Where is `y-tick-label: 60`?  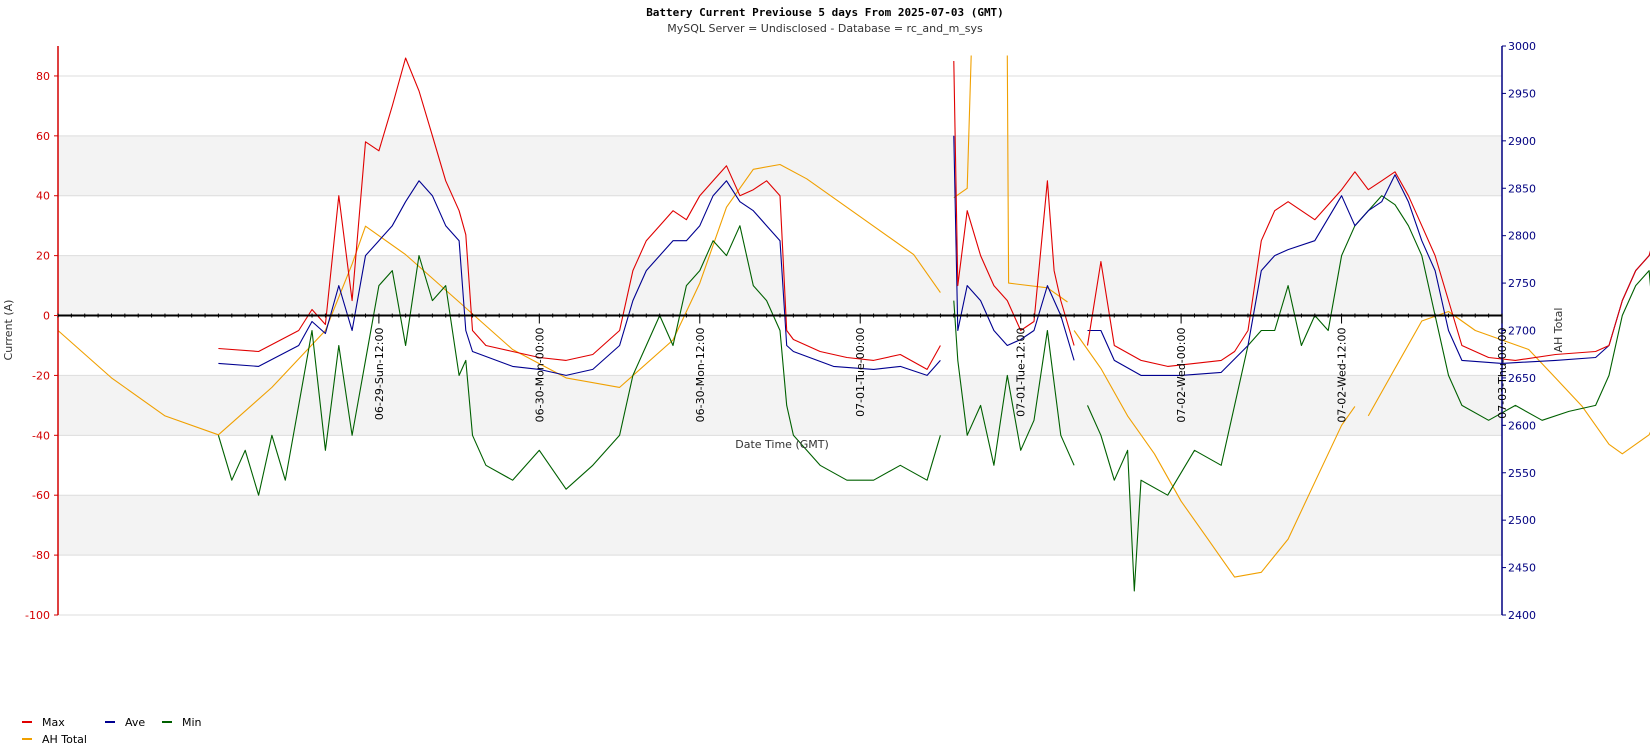 y-tick-label: 60 is located at coordinates (43, 136).